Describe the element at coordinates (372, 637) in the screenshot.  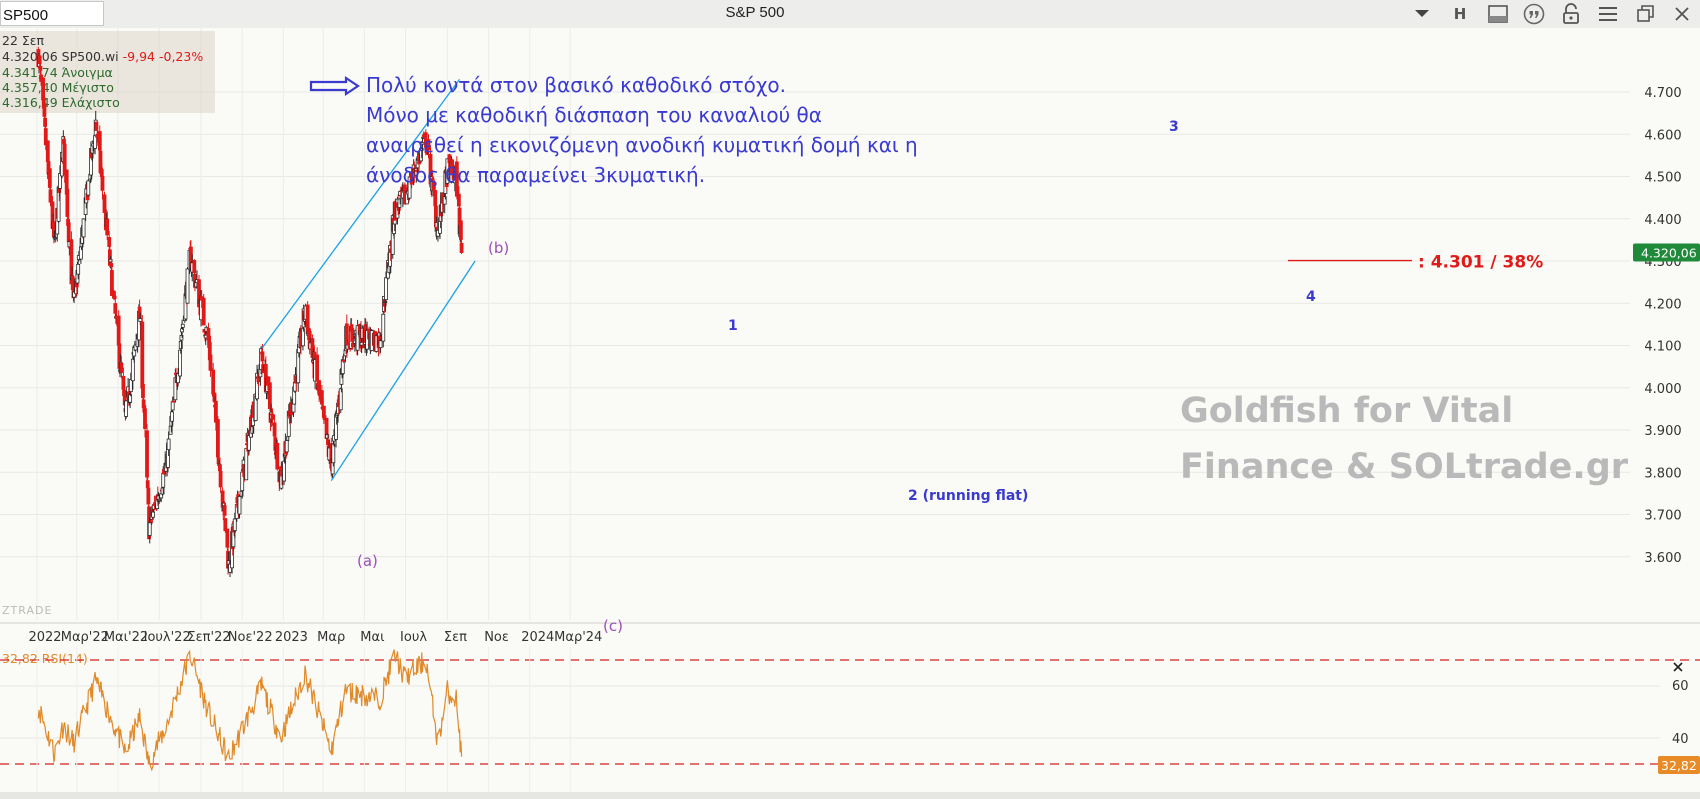
I see `x-tick-label: Μαι` at that location.